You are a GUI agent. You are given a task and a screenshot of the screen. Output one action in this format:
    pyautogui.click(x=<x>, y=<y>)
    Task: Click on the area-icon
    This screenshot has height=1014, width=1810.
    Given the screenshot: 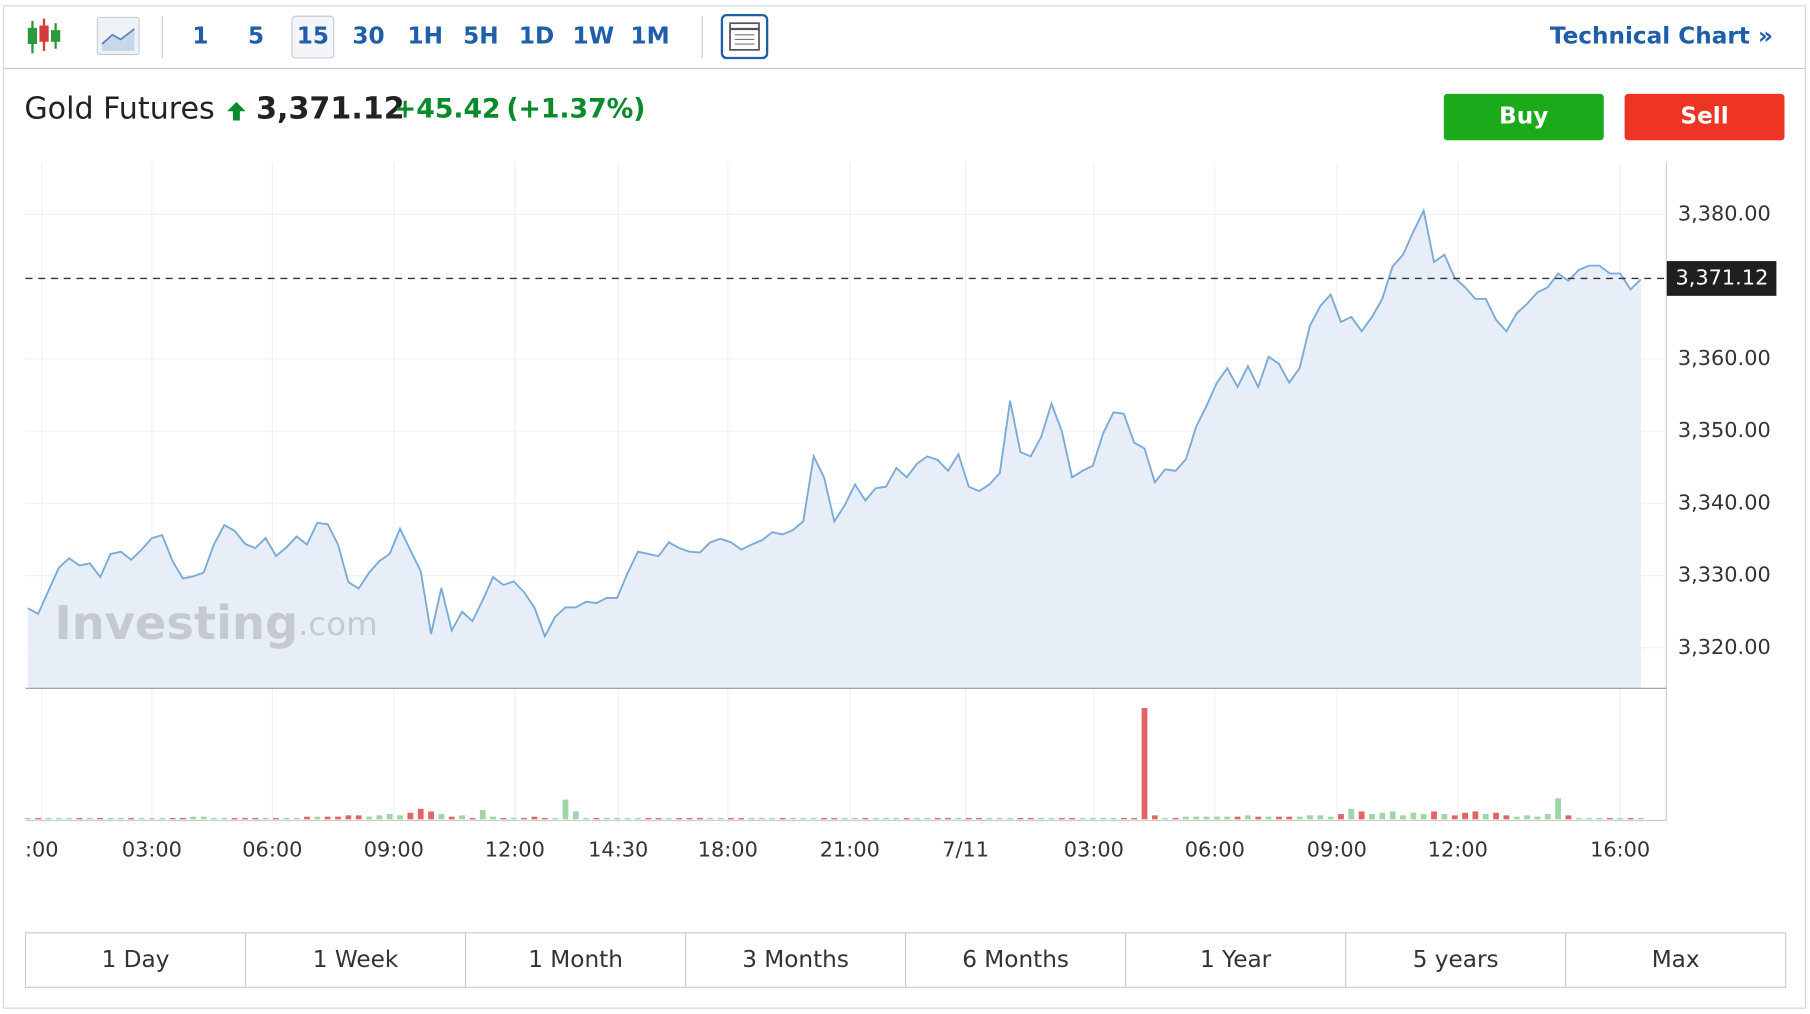 What is the action you would take?
    pyautogui.click(x=118, y=36)
    